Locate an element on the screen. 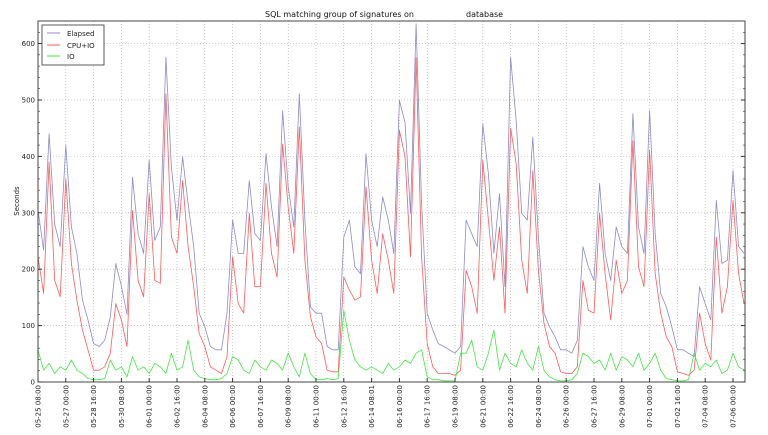  y-tick-label: 100 is located at coordinates (28, 326).